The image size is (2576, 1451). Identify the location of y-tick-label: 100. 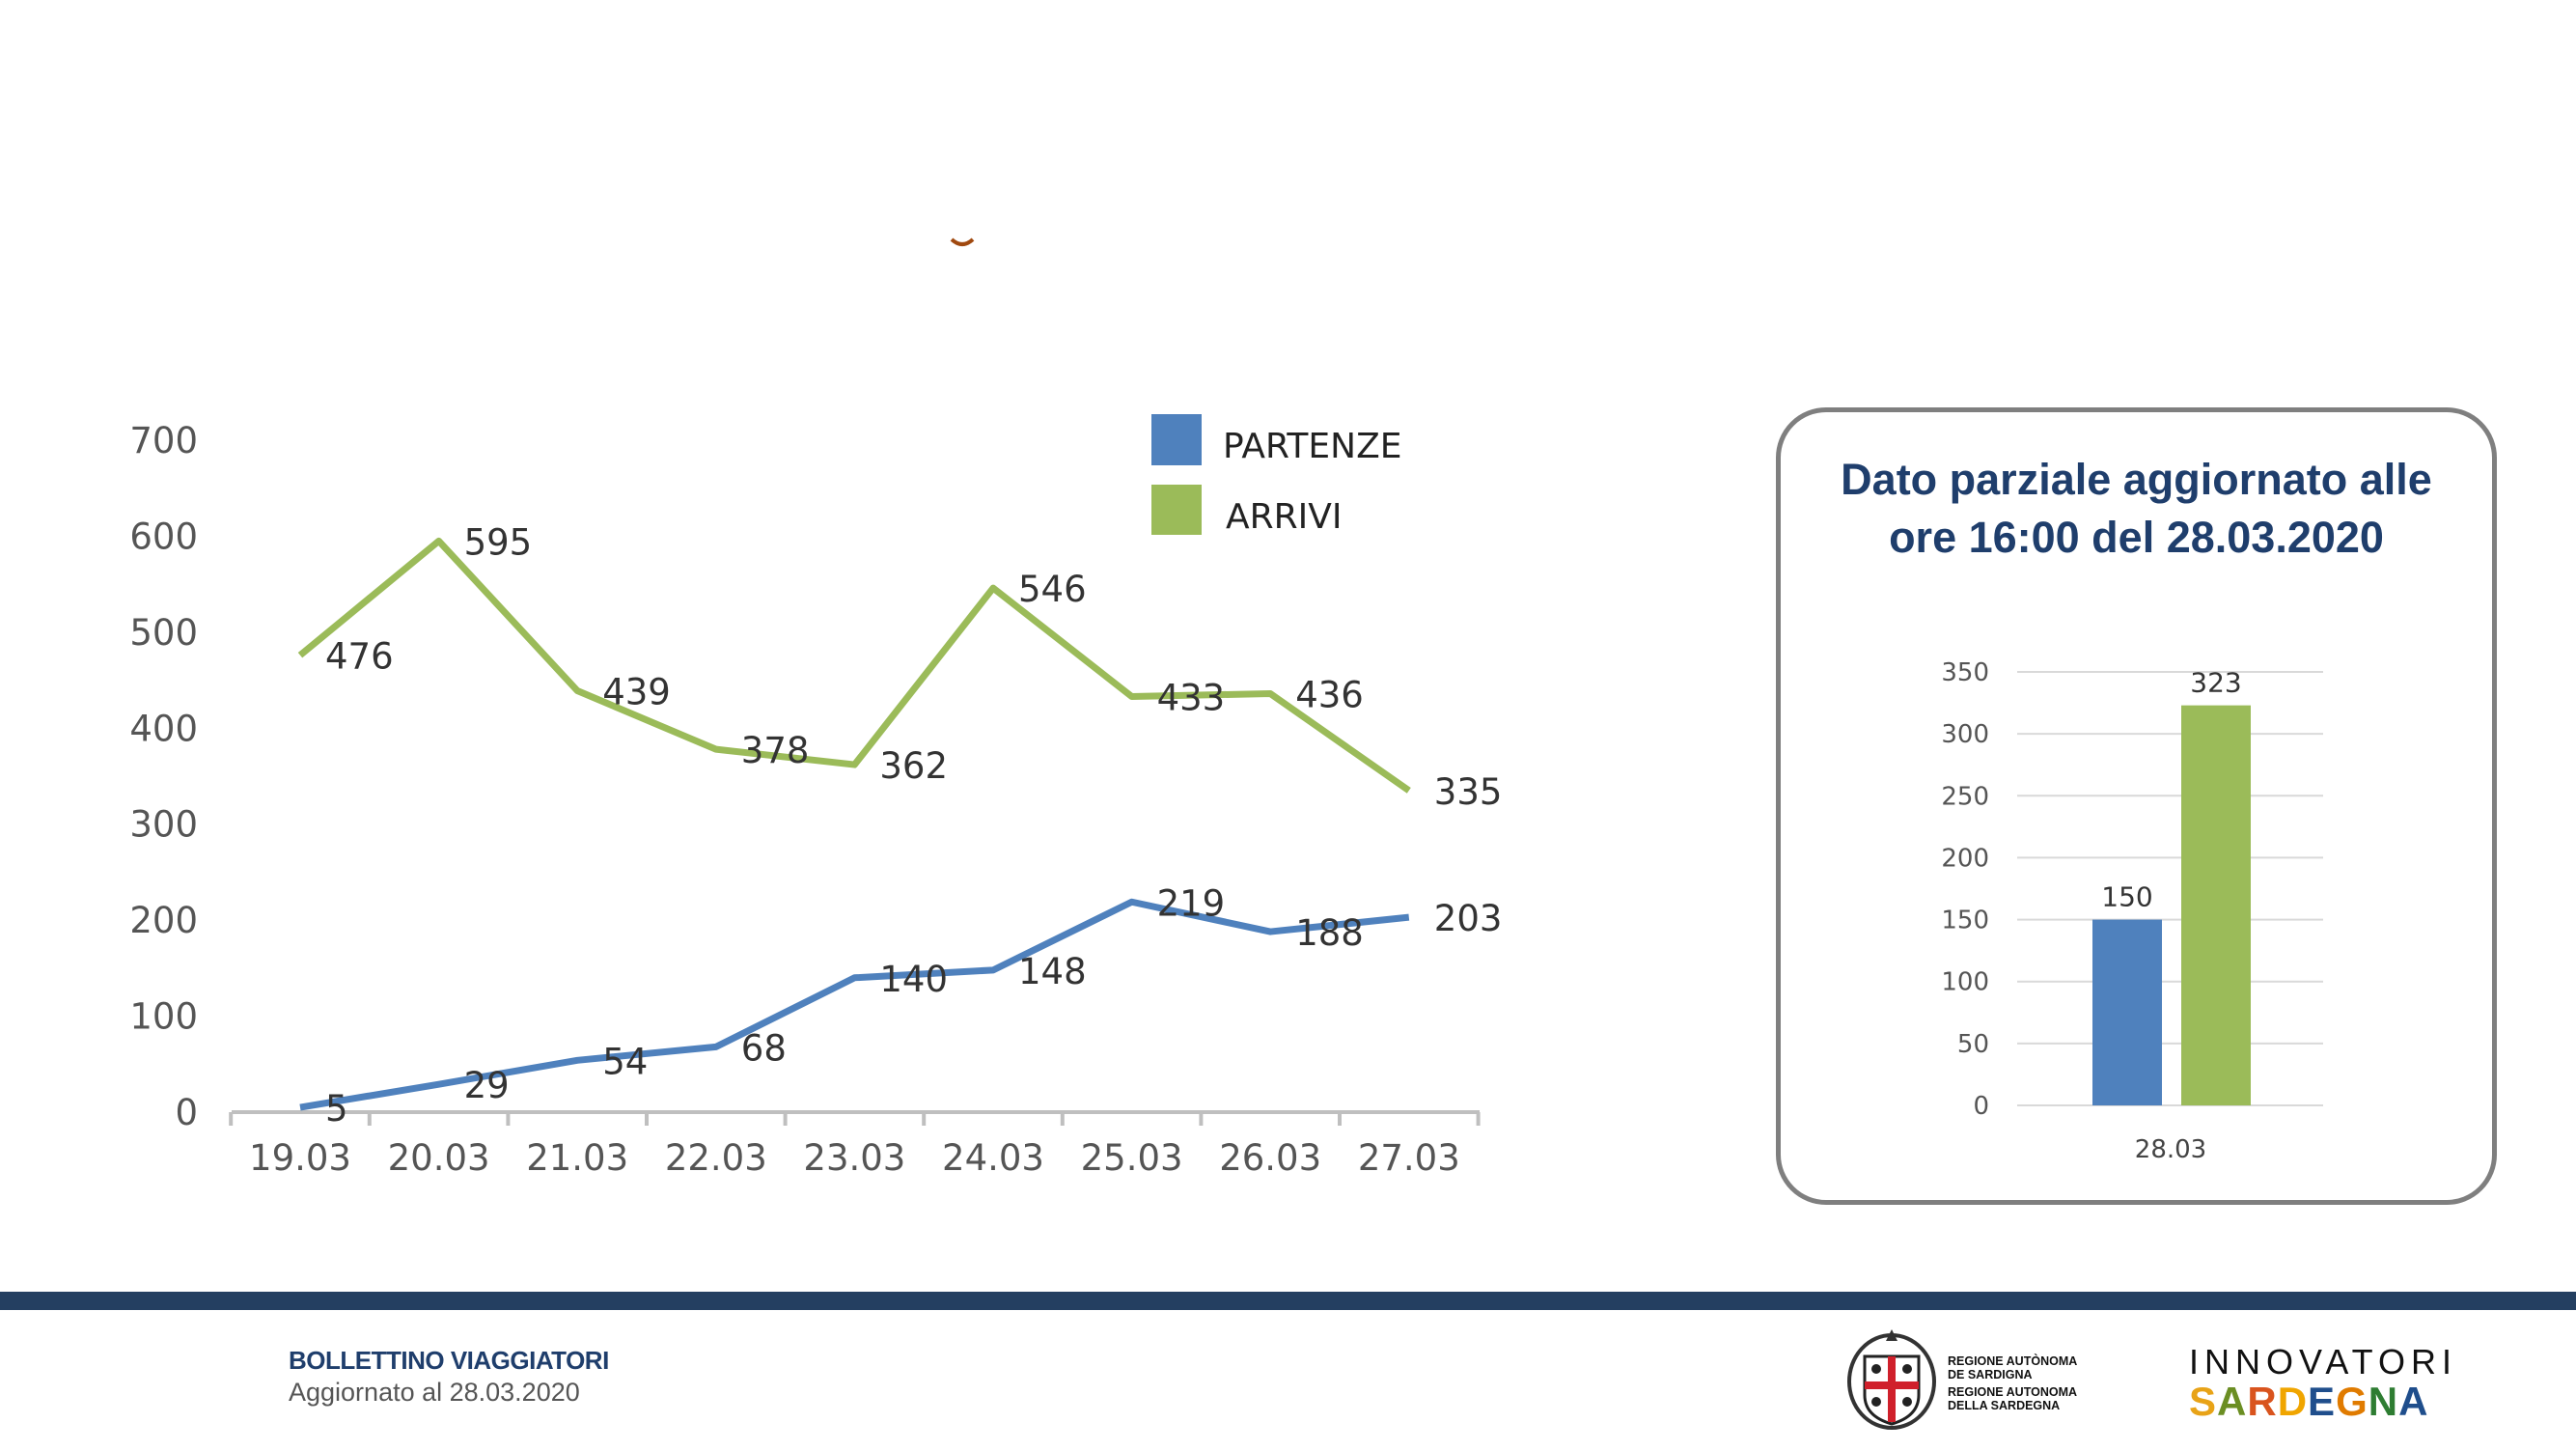
(163, 1017).